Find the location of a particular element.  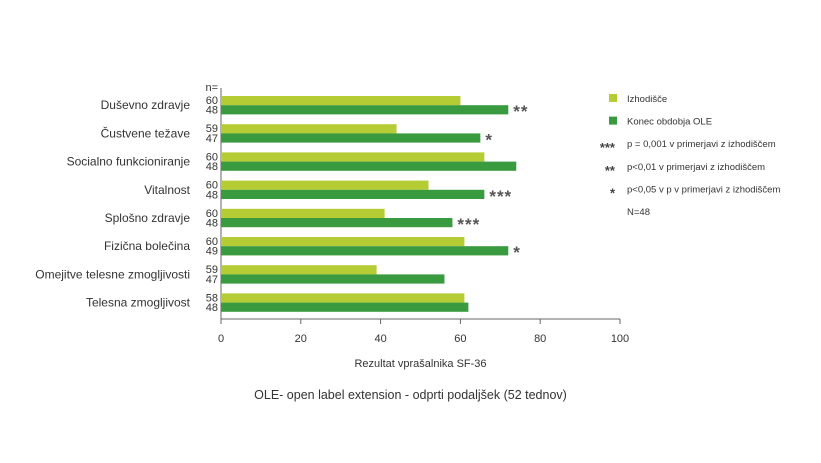

category-label: Čustvene težave is located at coordinates (146, 132).